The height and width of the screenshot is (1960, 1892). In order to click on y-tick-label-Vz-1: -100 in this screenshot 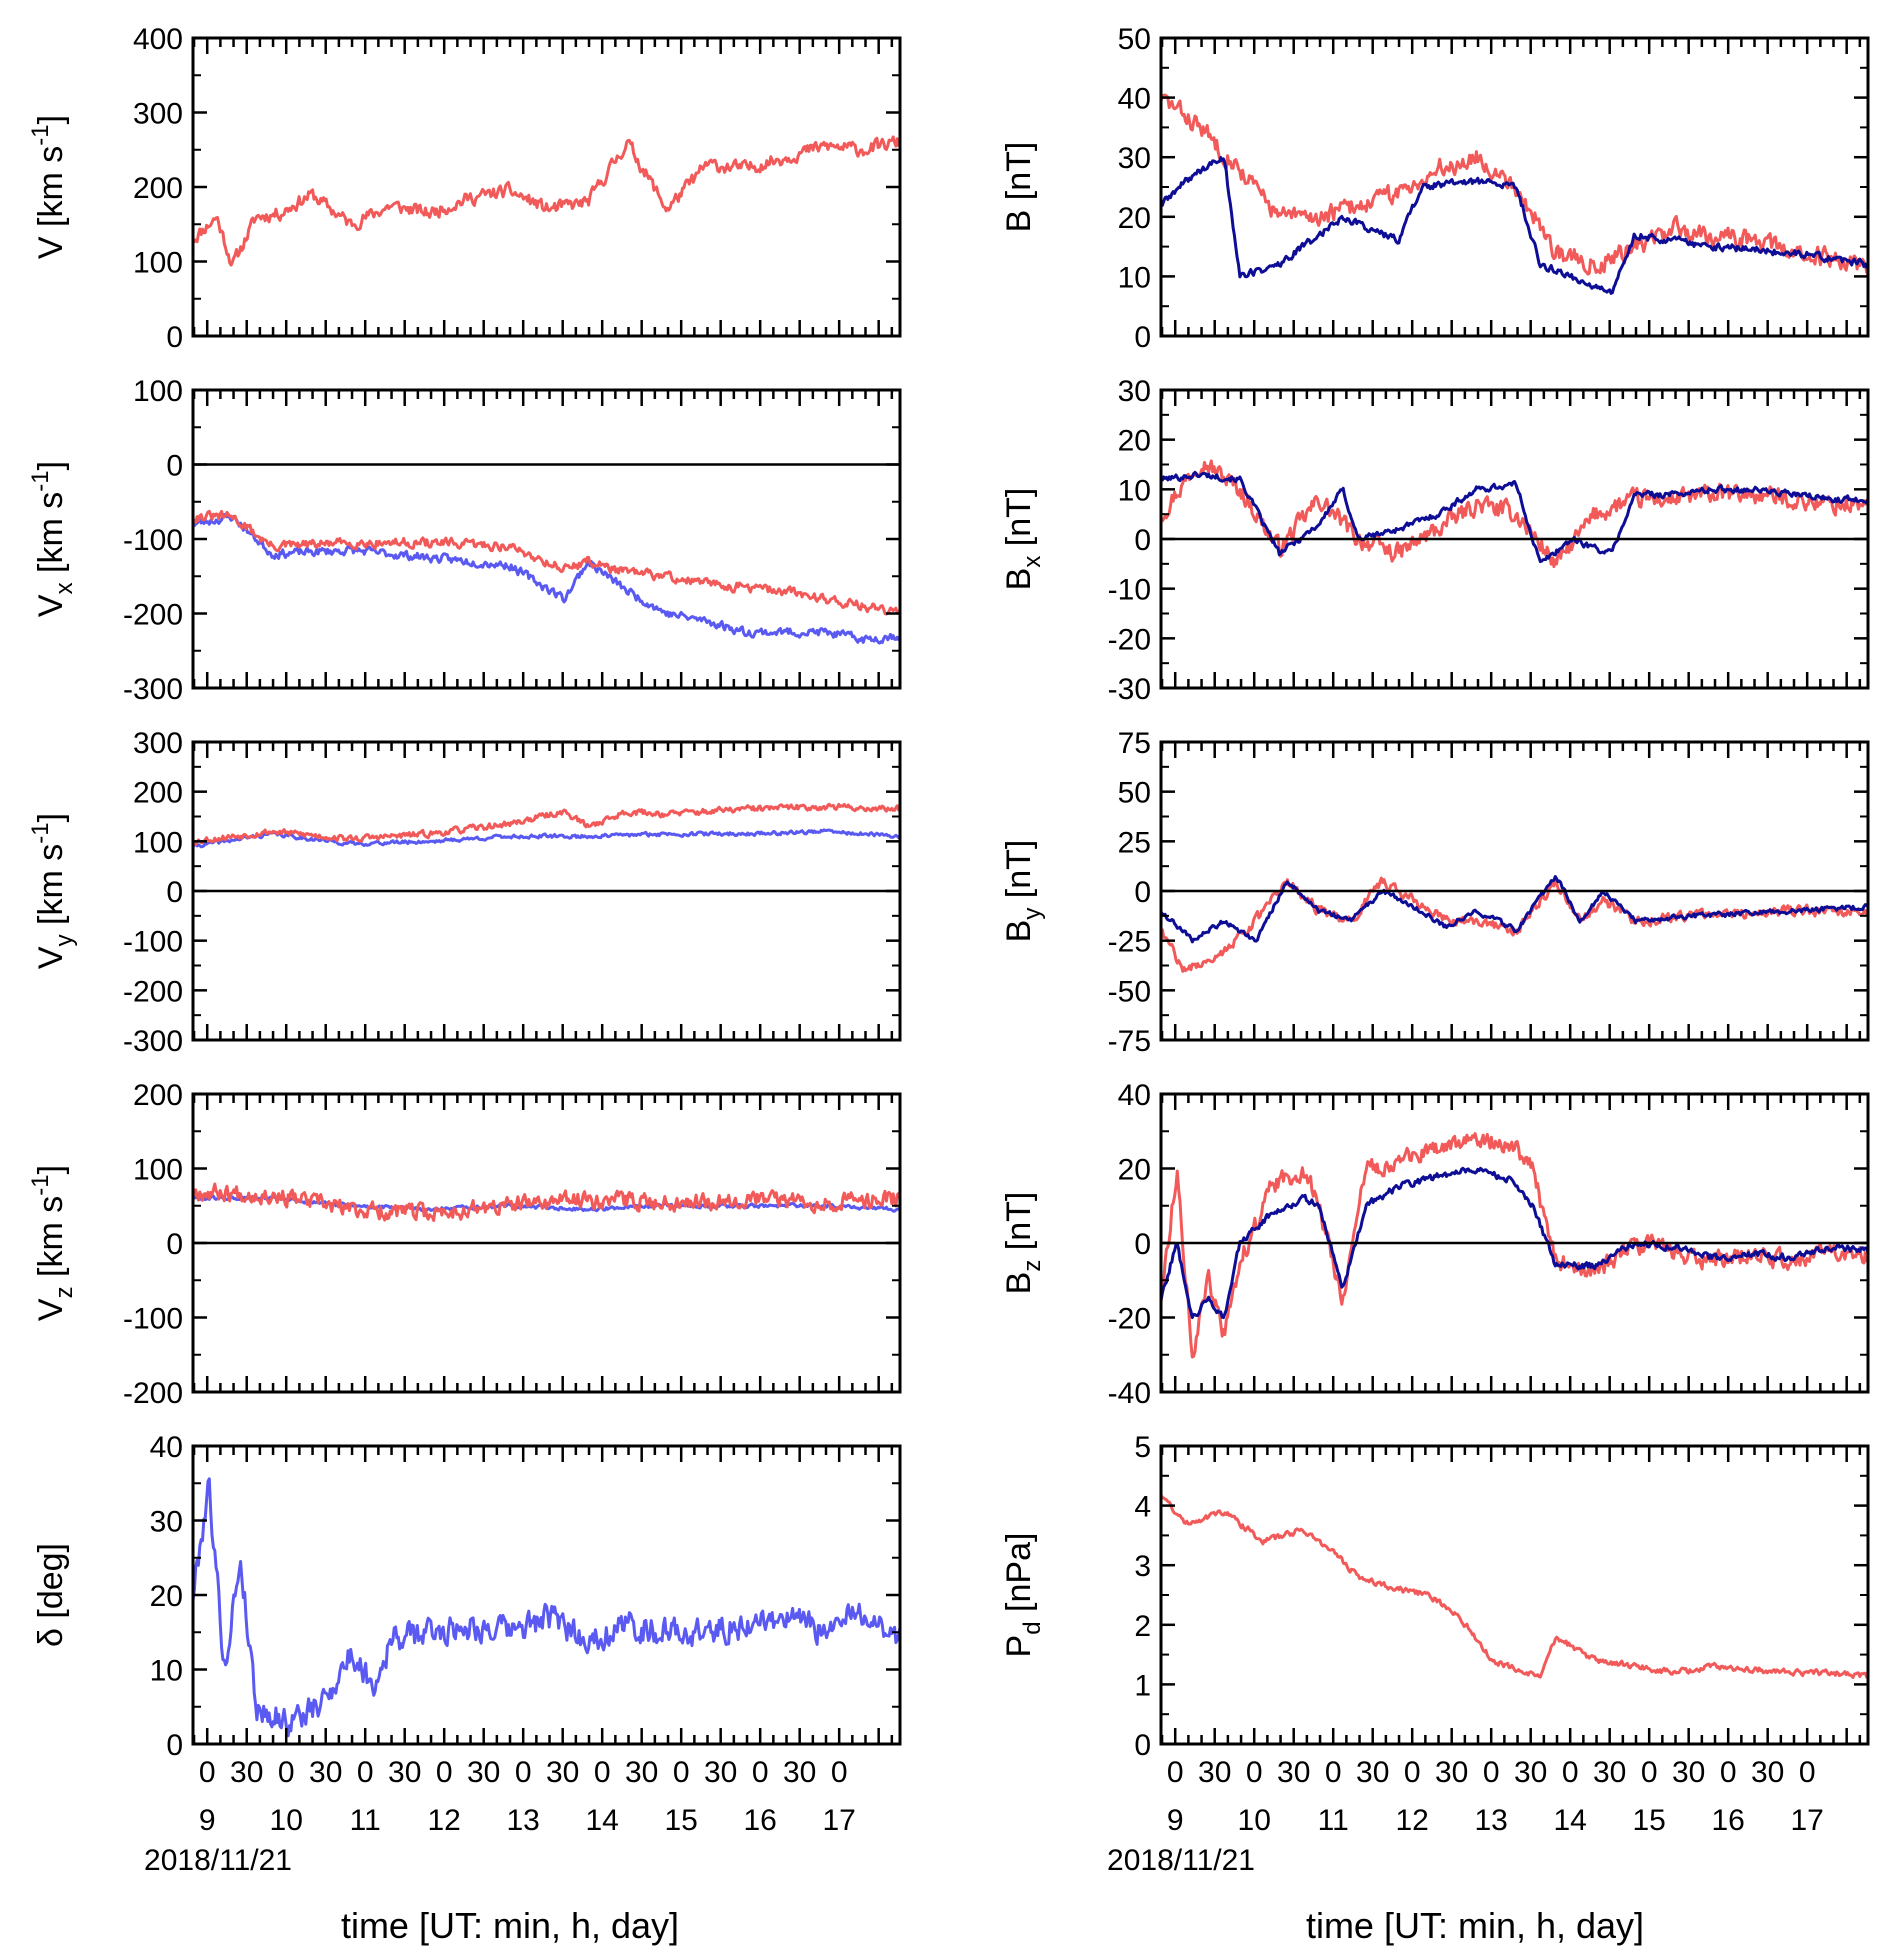, I will do `click(153, 1319)`.